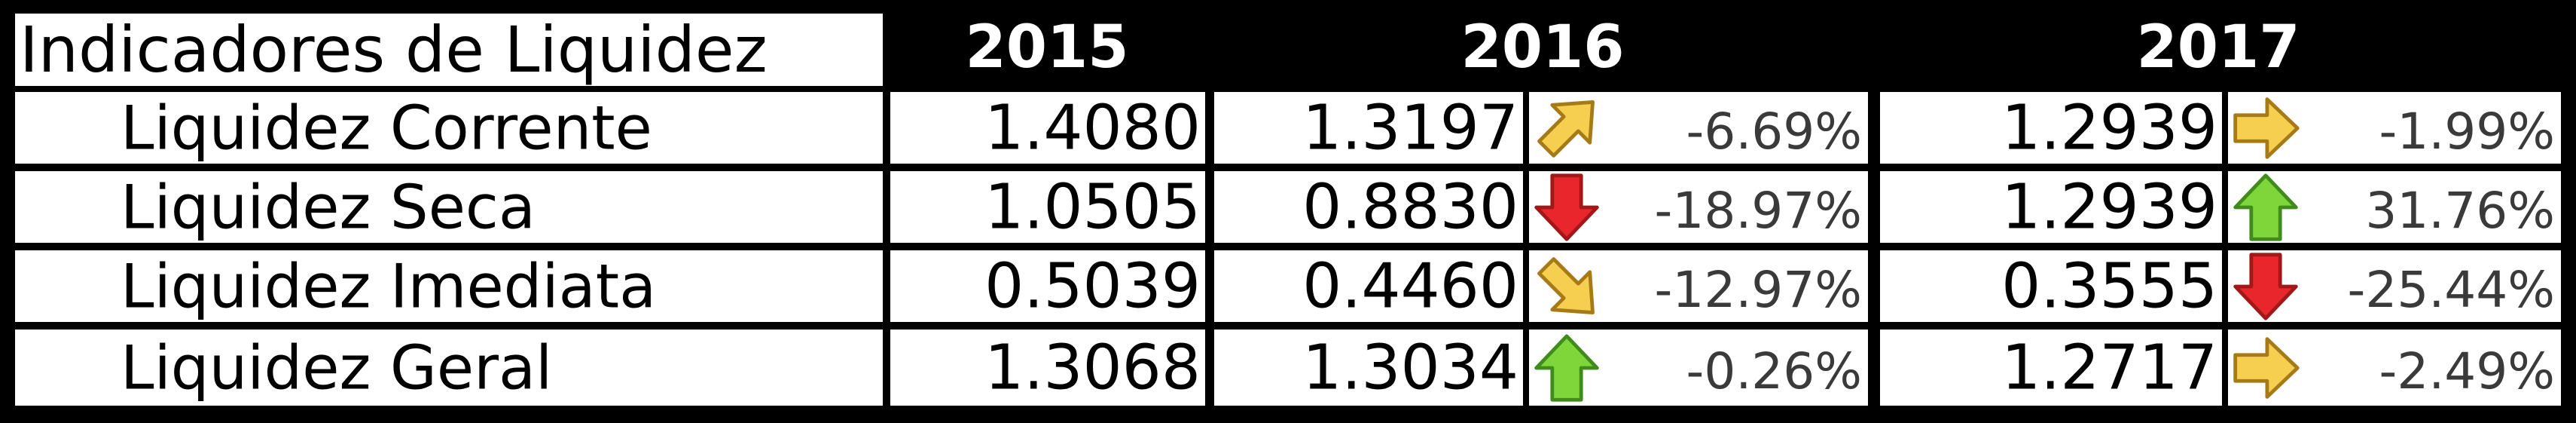 Image resolution: width=2576 pixels, height=423 pixels. Describe the element at coordinates (394, 50) in the screenshot. I see `table-title: Indicadores de Liquidez` at that location.